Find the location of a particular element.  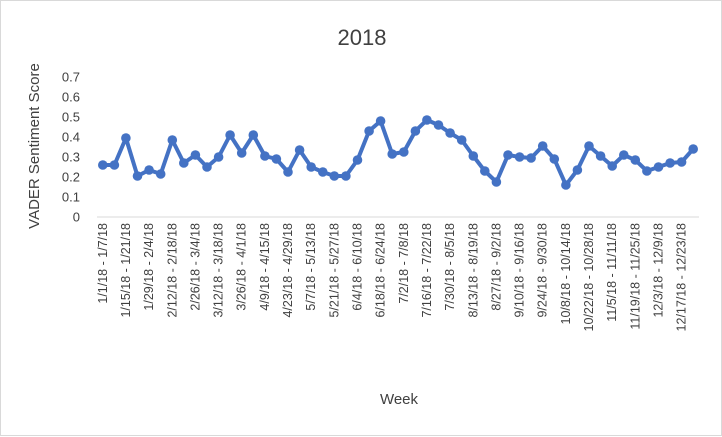

x-tick-label: 3/26/18 - 4/1/18 is located at coordinates (242, 267).